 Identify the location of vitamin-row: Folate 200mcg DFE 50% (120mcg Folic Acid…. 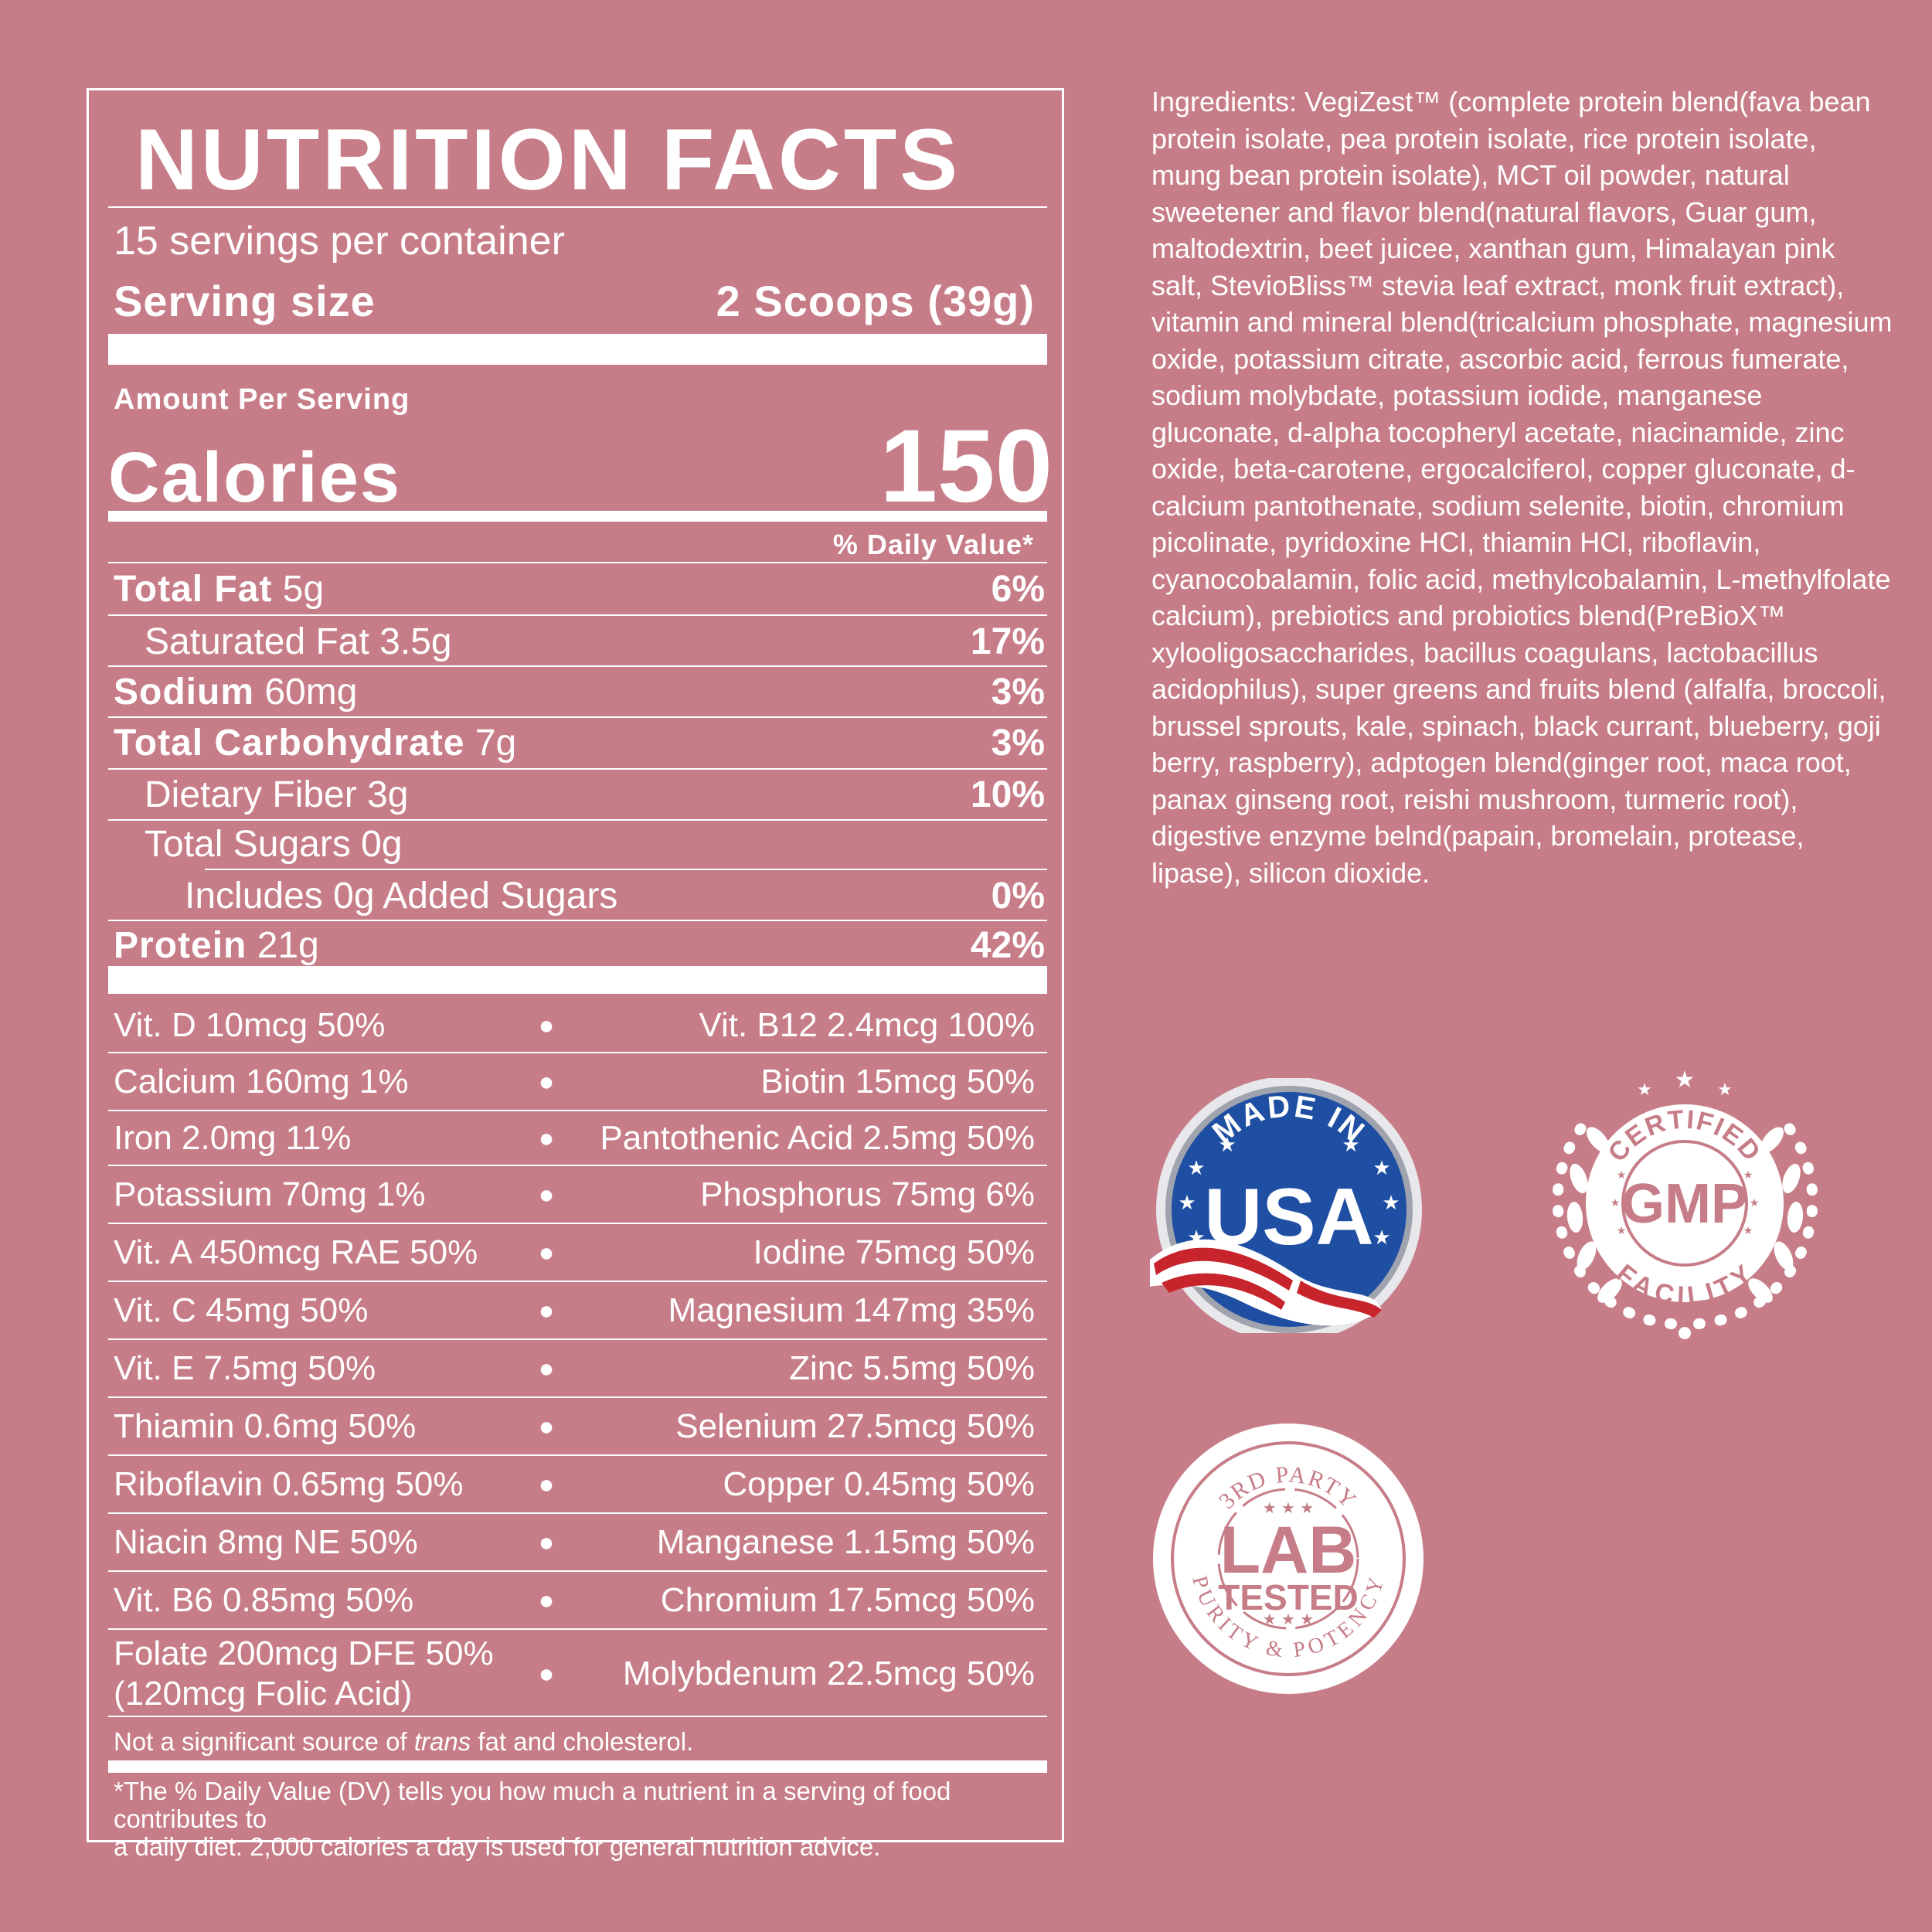
(574, 1674).